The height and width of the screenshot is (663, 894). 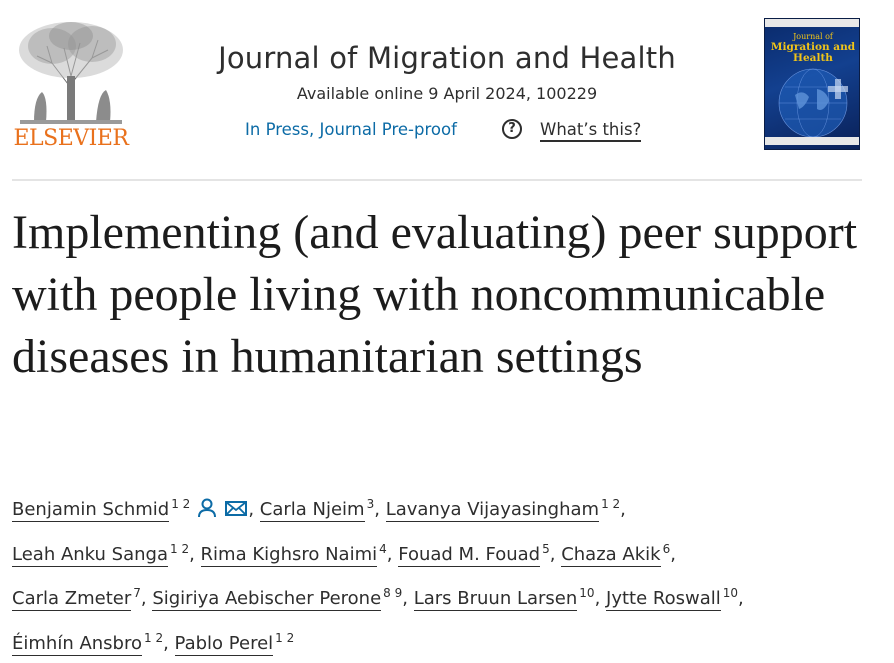 What do you see at coordinates (495, 599) in the screenshot?
I see `author-link: Lars Bruun Larsen` at bounding box center [495, 599].